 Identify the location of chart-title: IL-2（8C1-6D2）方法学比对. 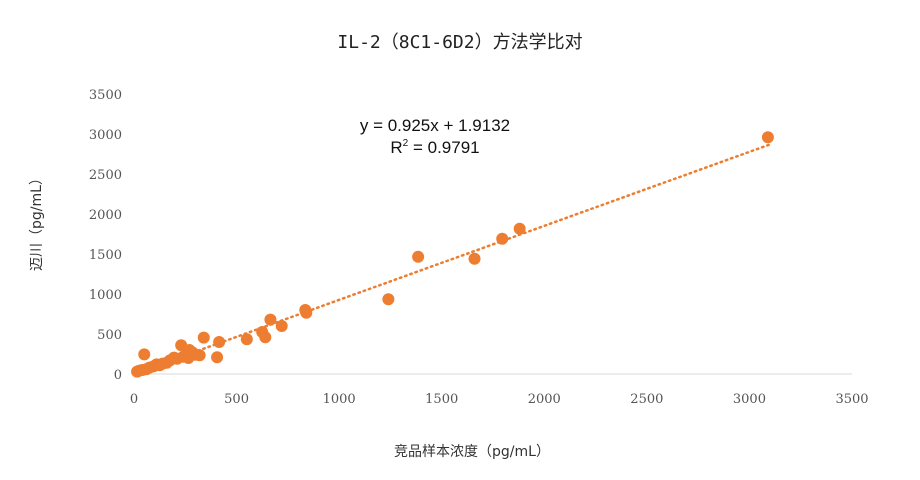
(459, 42).